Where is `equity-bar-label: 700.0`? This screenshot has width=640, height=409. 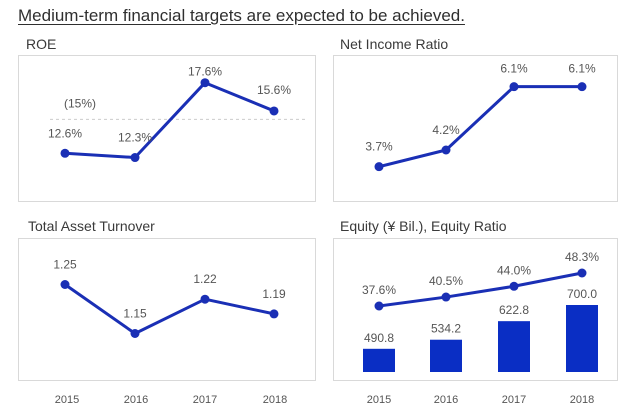 equity-bar-label: 700.0 is located at coordinates (582, 294).